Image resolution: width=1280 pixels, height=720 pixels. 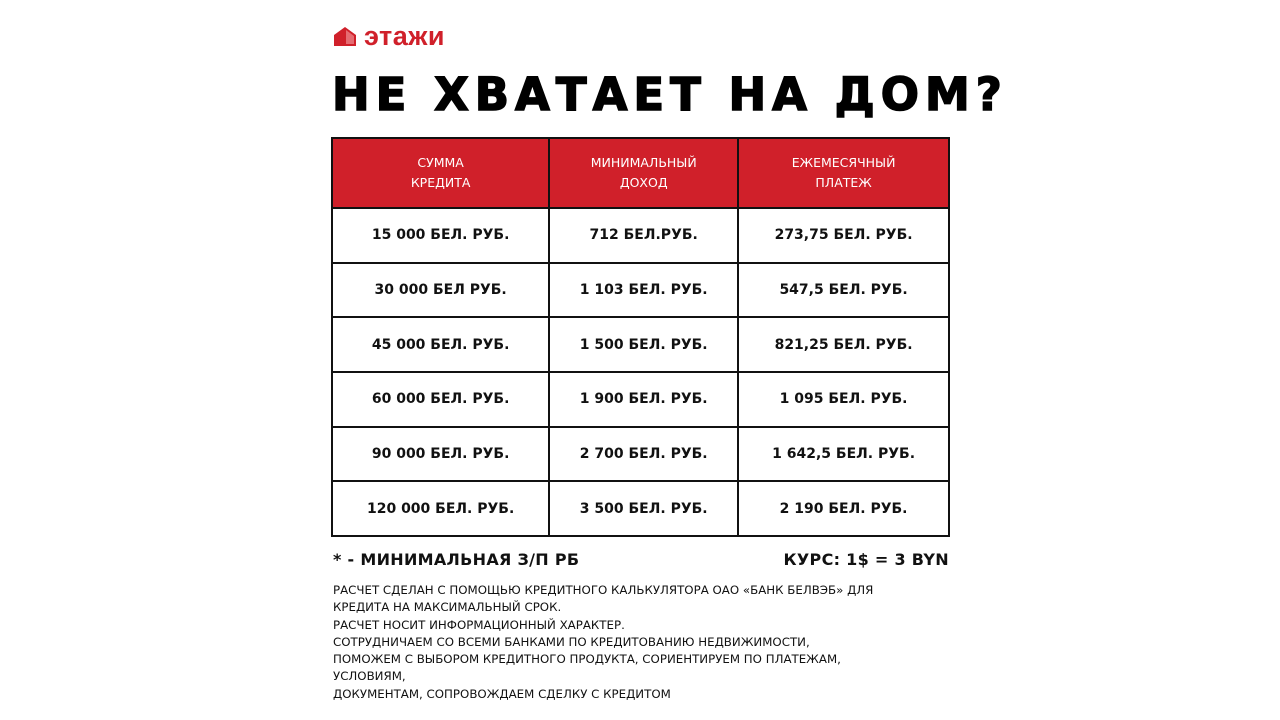 What do you see at coordinates (456, 559) in the screenshot?
I see `footnote: * - МИНИМАЛЬНАЯ З/П РБ` at bounding box center [456, 559].